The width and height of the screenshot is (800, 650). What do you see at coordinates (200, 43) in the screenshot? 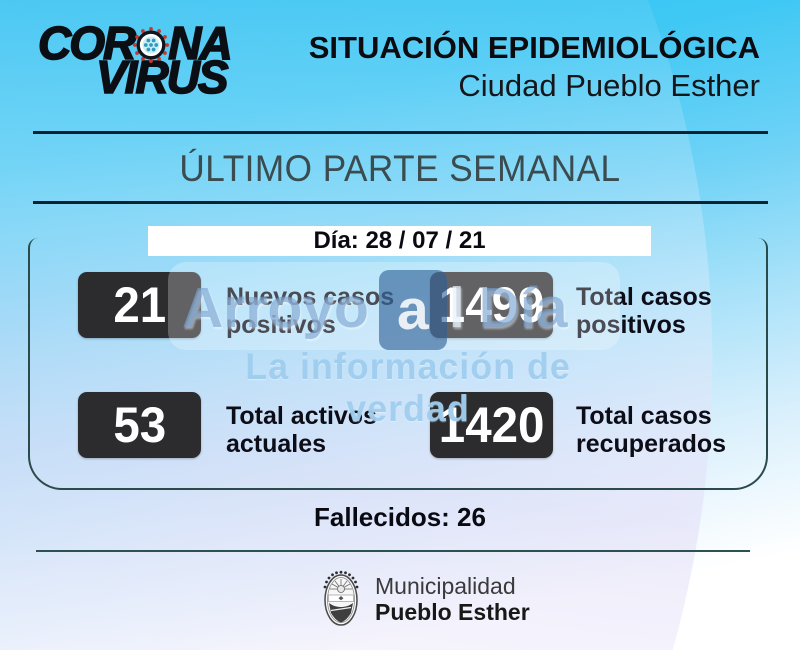
I see `logo-text-post: NA` at bounding box center [200, 43].